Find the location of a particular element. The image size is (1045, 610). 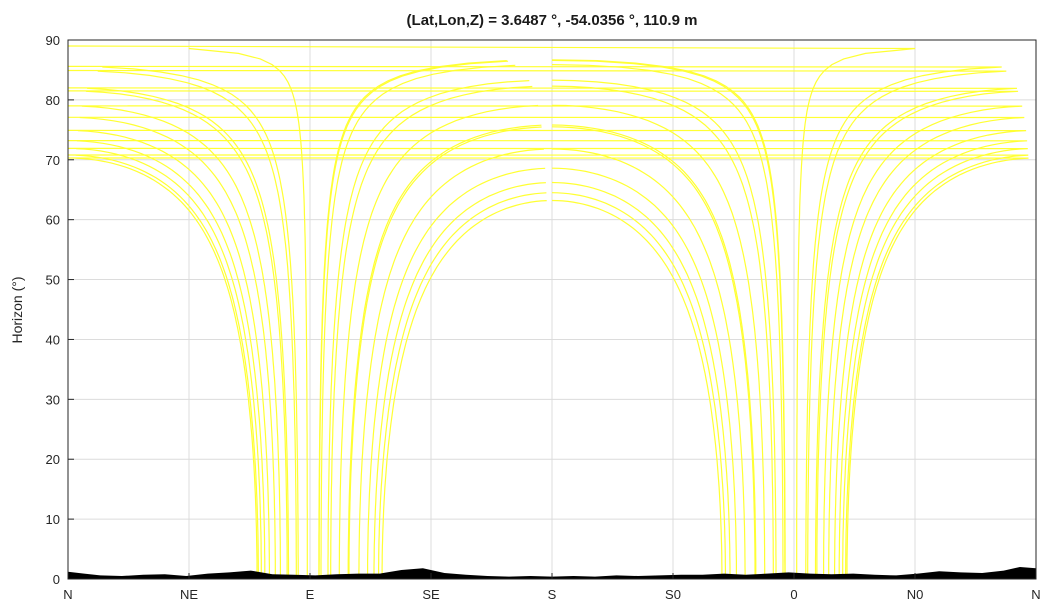

x-tick-label: 0 is located at coordinates (793, 594).